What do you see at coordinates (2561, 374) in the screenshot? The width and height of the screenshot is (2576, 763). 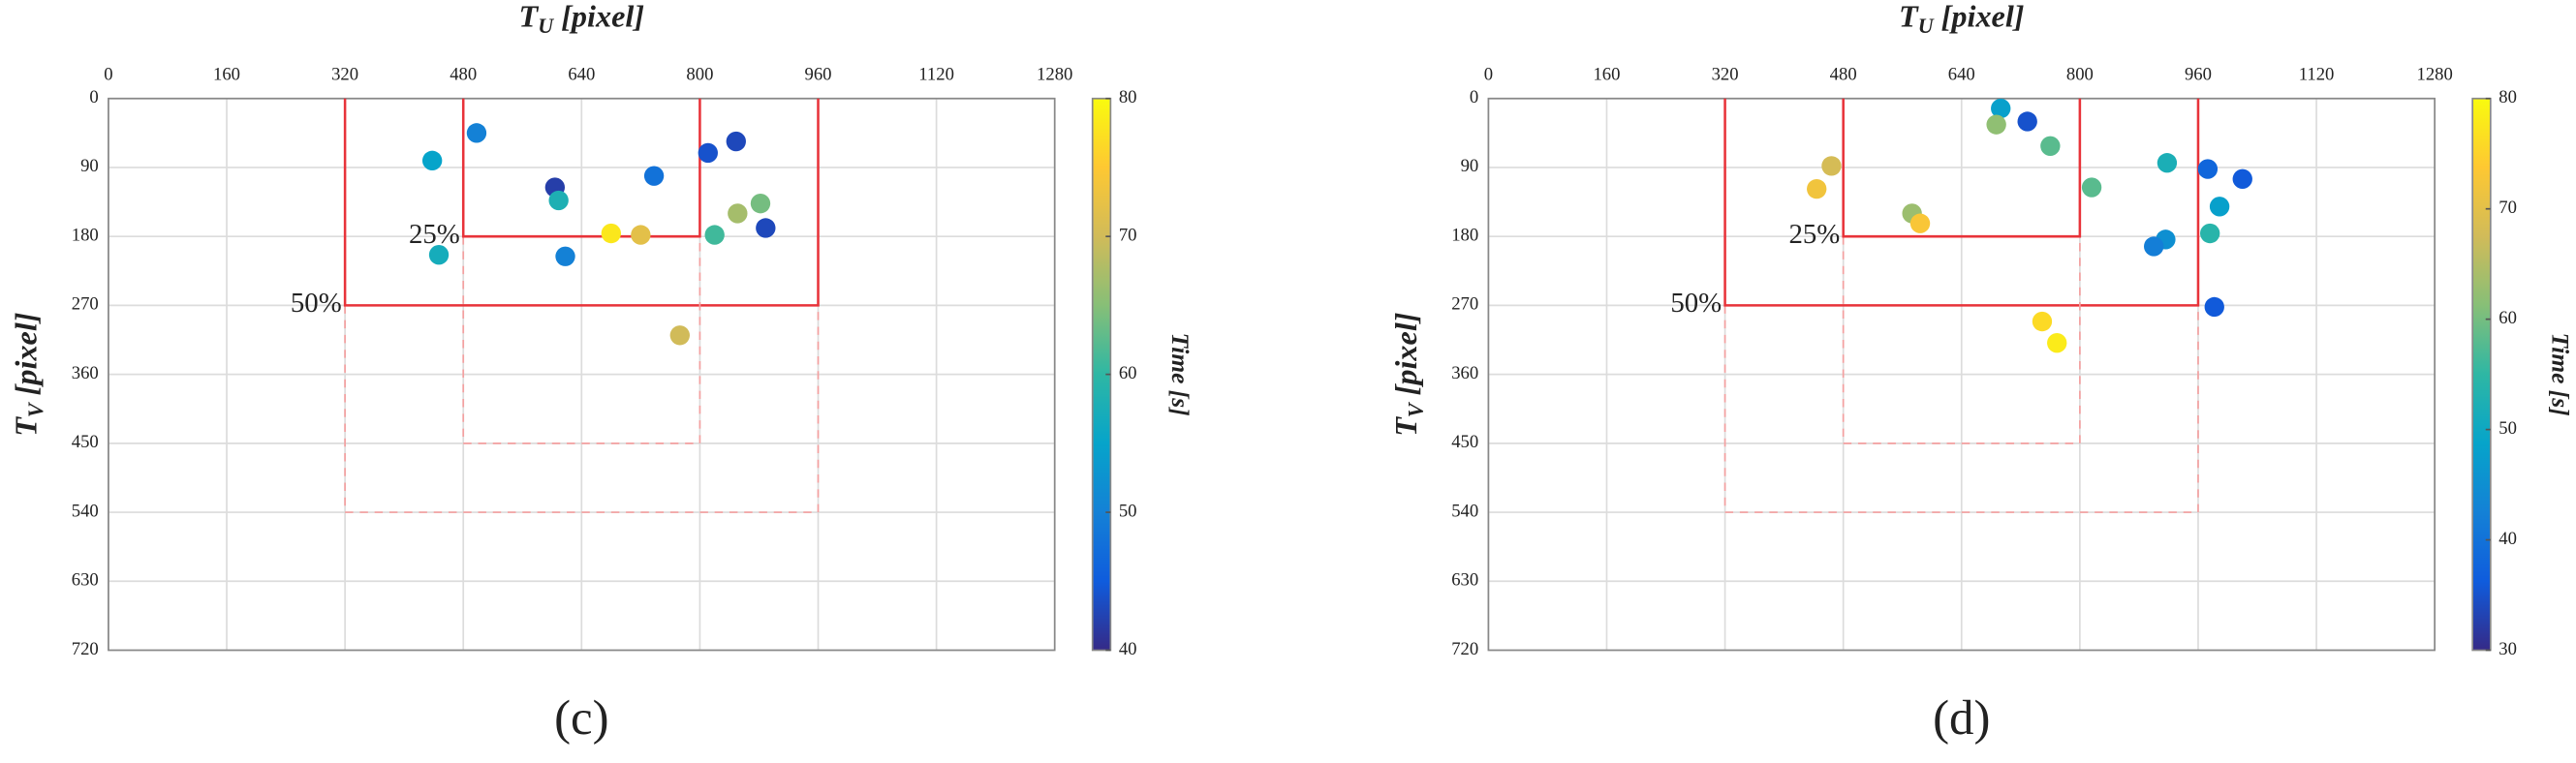 I see `colorbar-label: Time [s]` at bounding box center [2561, 374].